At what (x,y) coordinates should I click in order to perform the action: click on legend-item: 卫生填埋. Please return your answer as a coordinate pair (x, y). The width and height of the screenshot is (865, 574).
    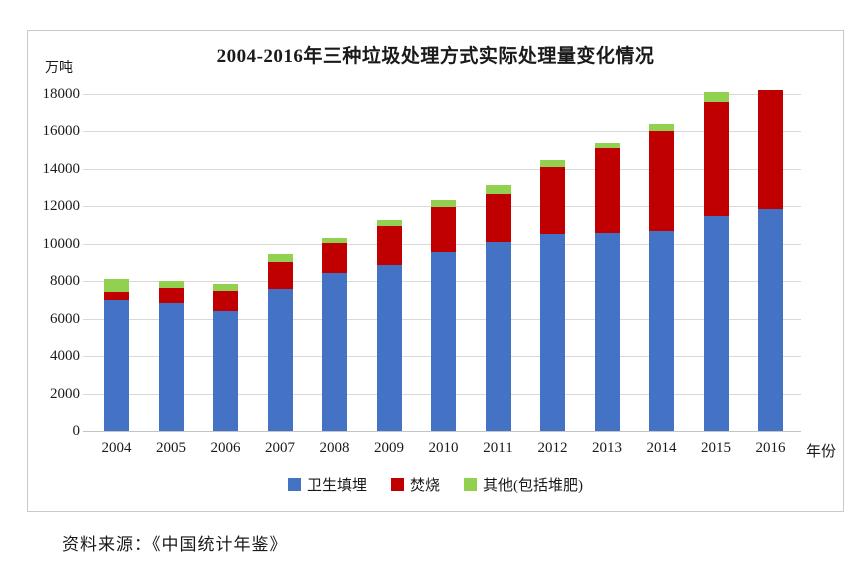
    Looking at the image, I should click on (327, 484).